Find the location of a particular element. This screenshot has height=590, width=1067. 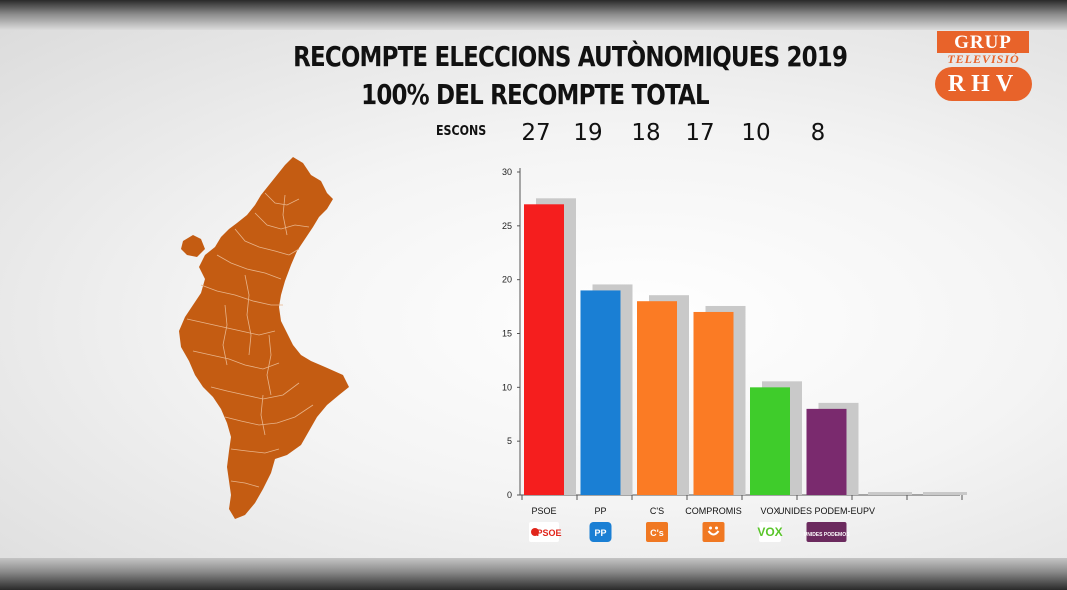

logo-line-rhv-wrap: RHV is located at coordinates (983, 84).